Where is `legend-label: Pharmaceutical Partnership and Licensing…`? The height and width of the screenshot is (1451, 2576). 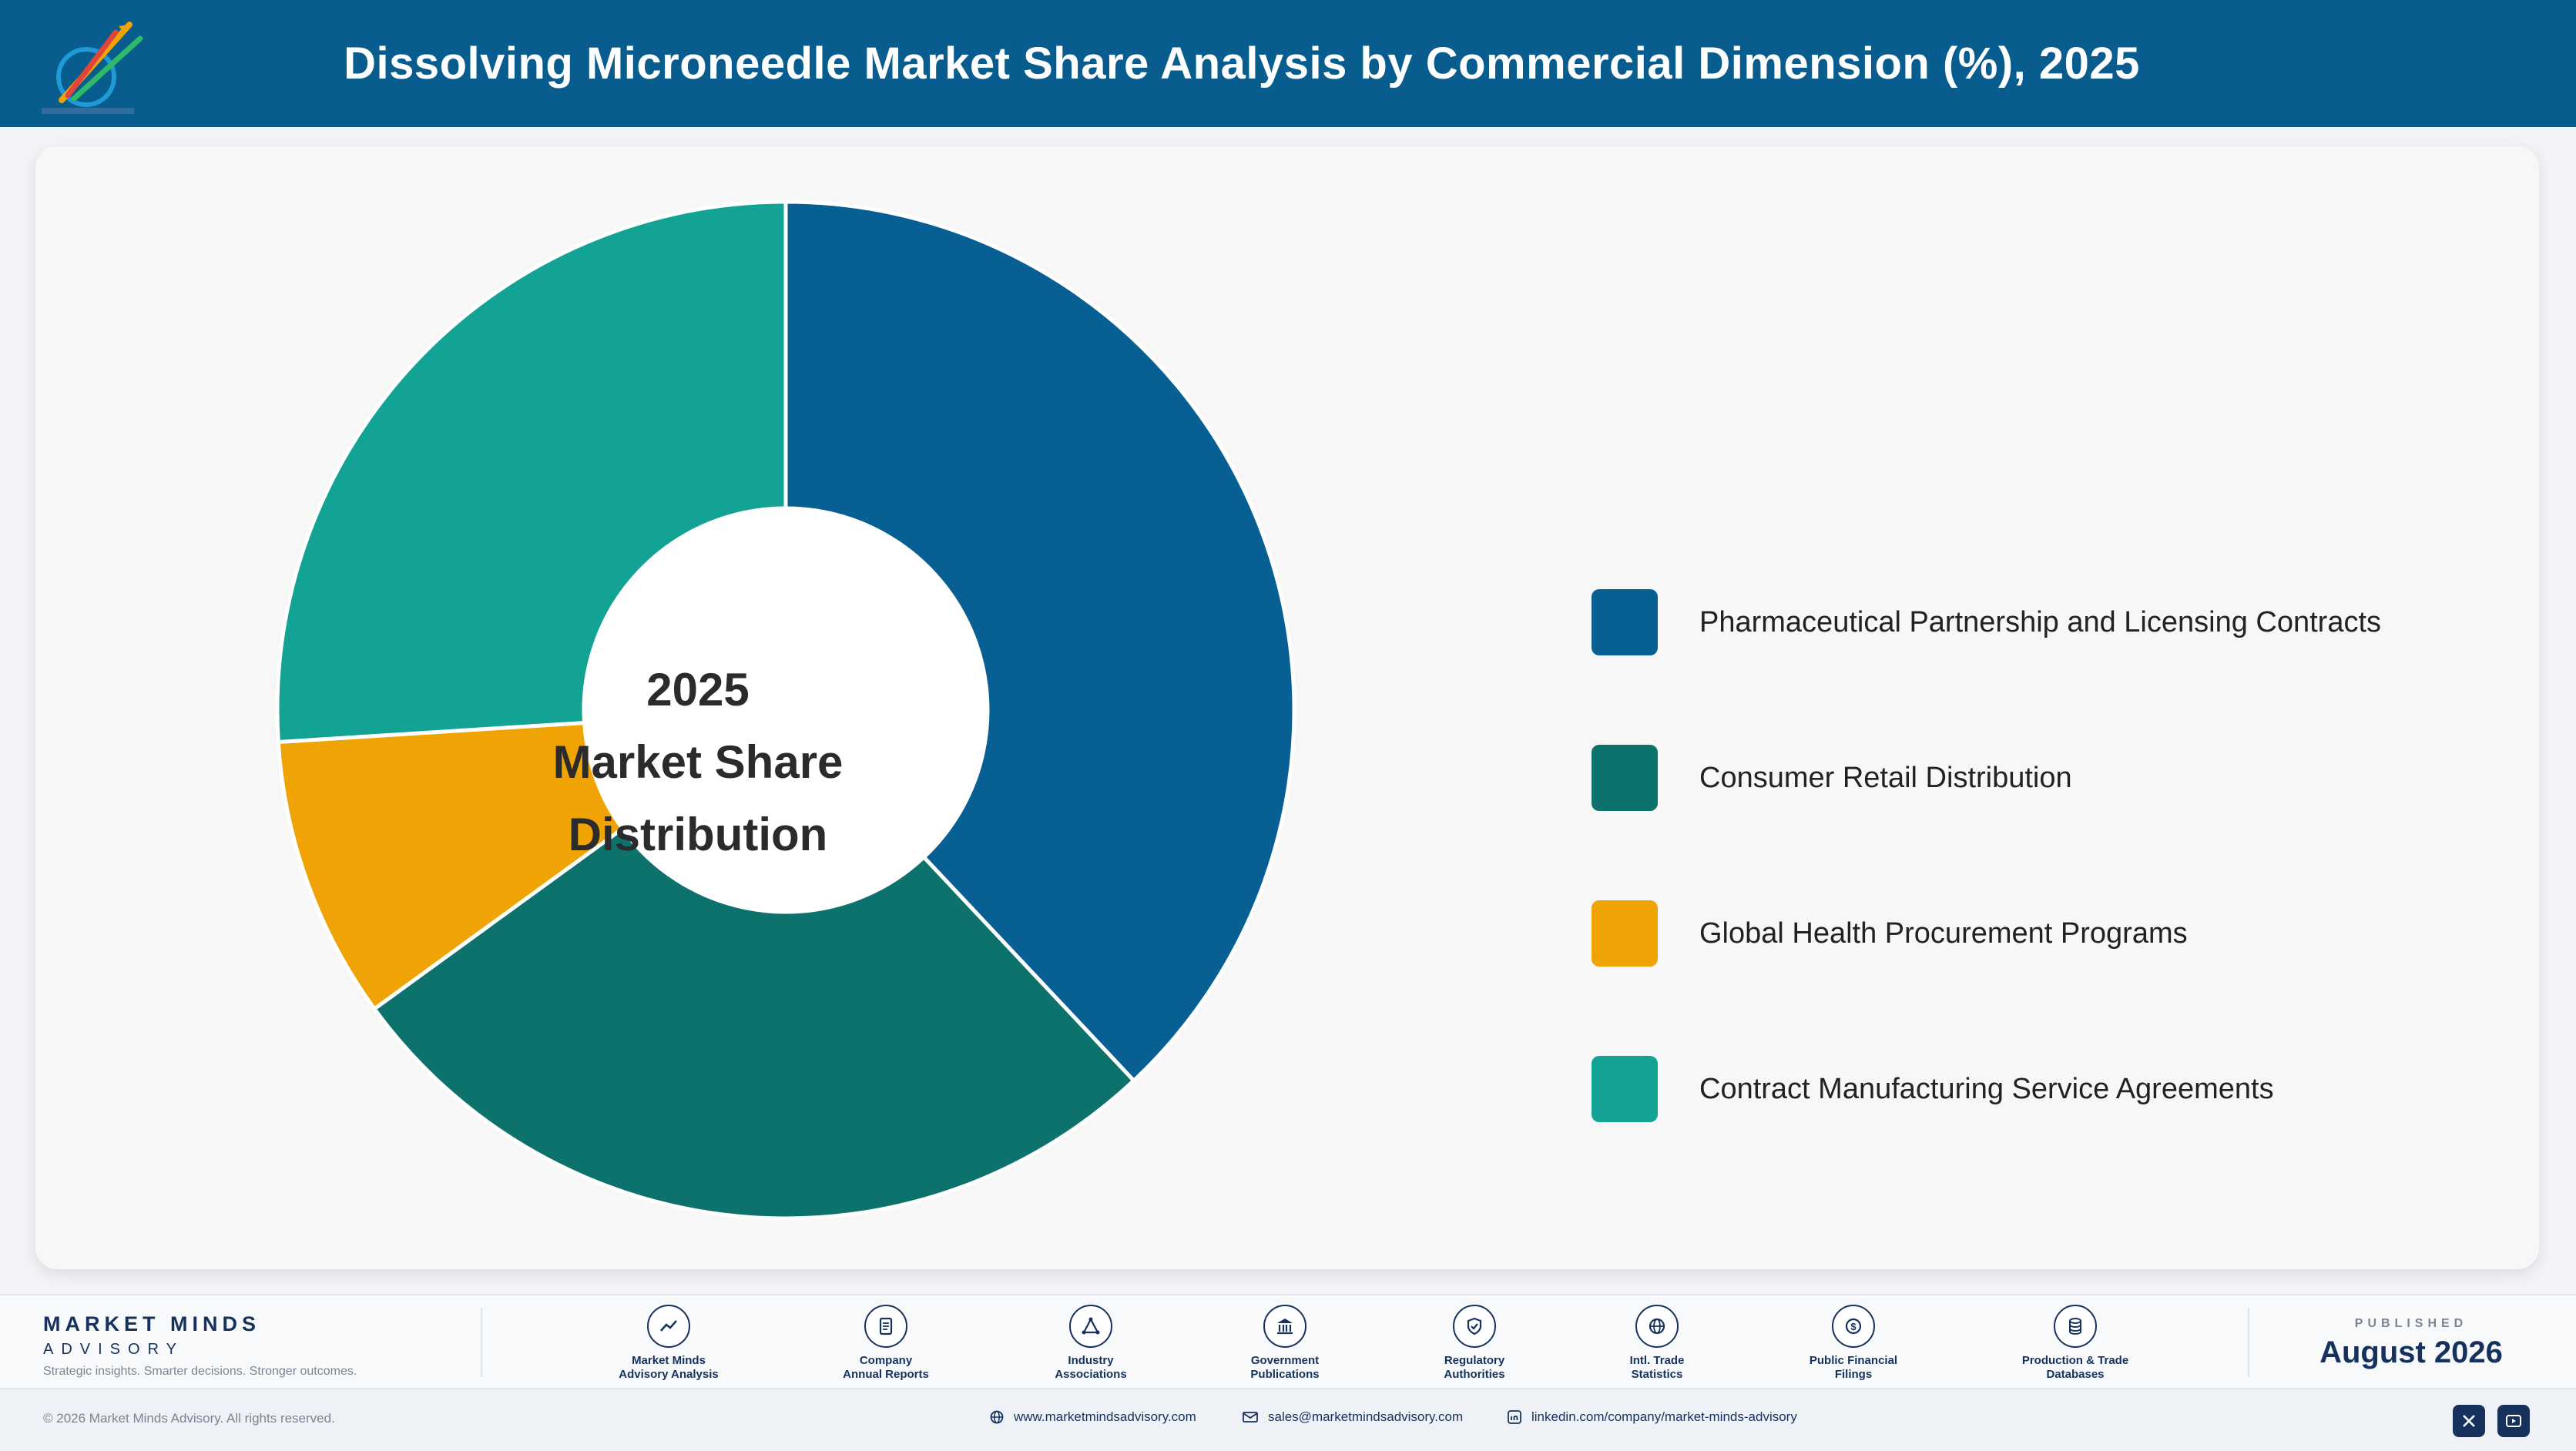 legend-label: Pharmaceutical Partnership and Licensing… is located at coordinates (2040, 621).